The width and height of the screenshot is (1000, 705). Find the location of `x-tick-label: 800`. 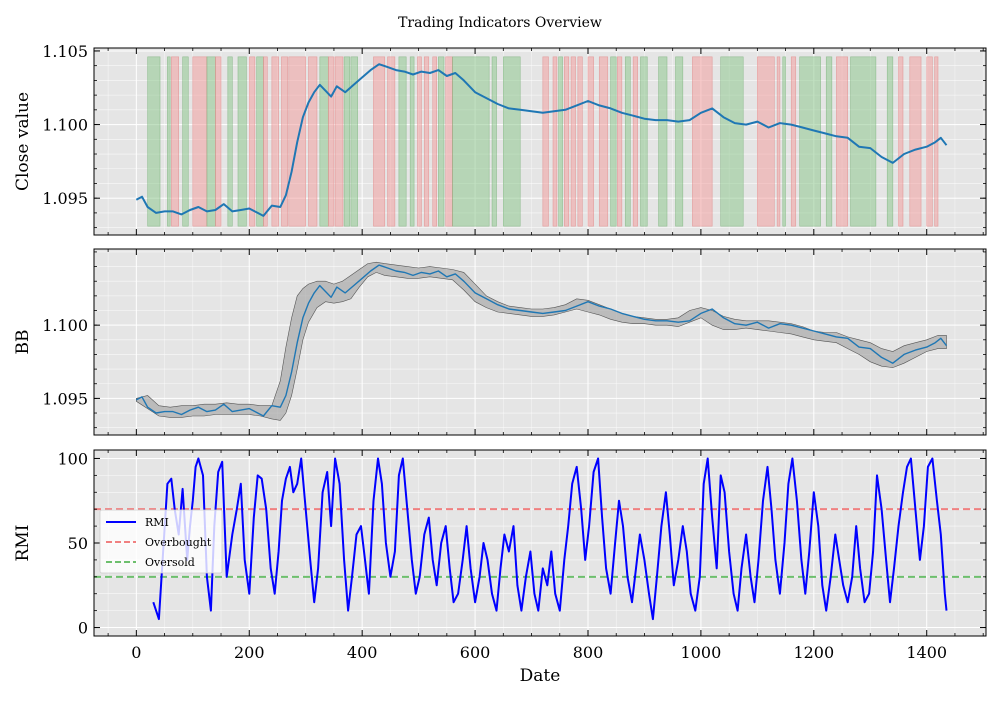

x-tick-label: 800 is located at coordinates (588, 652).